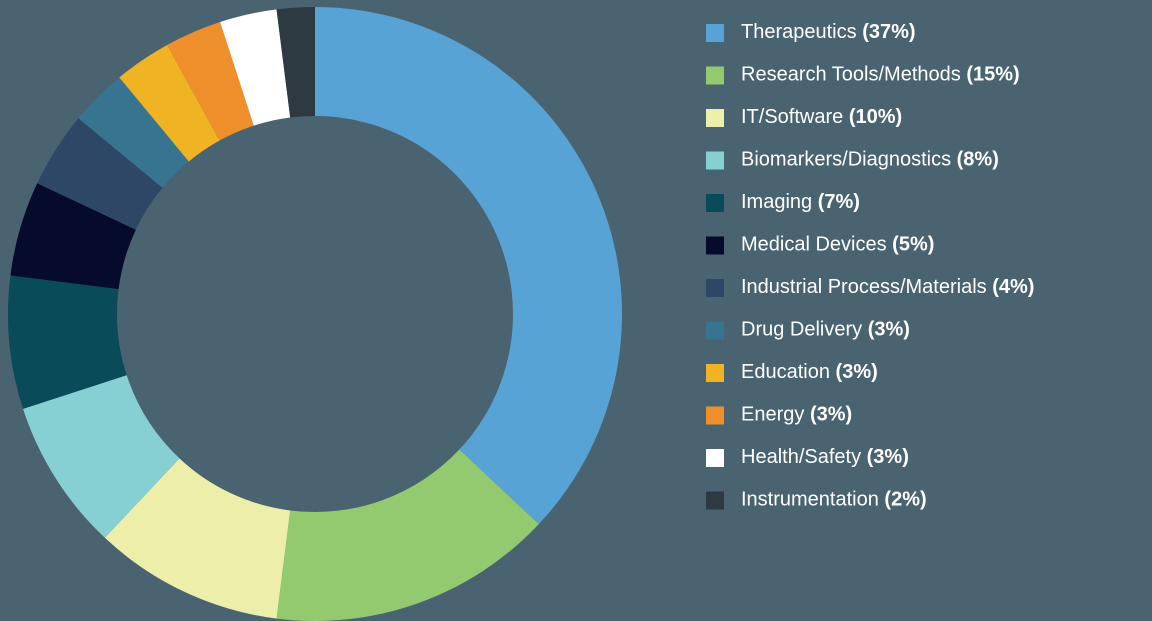 The height and width of the screenshot is (621, 1152). What do you see at coordinates (776, 202) in the screenshot?
I see `legend-name: Imaging` at bounding box center [776, 202].